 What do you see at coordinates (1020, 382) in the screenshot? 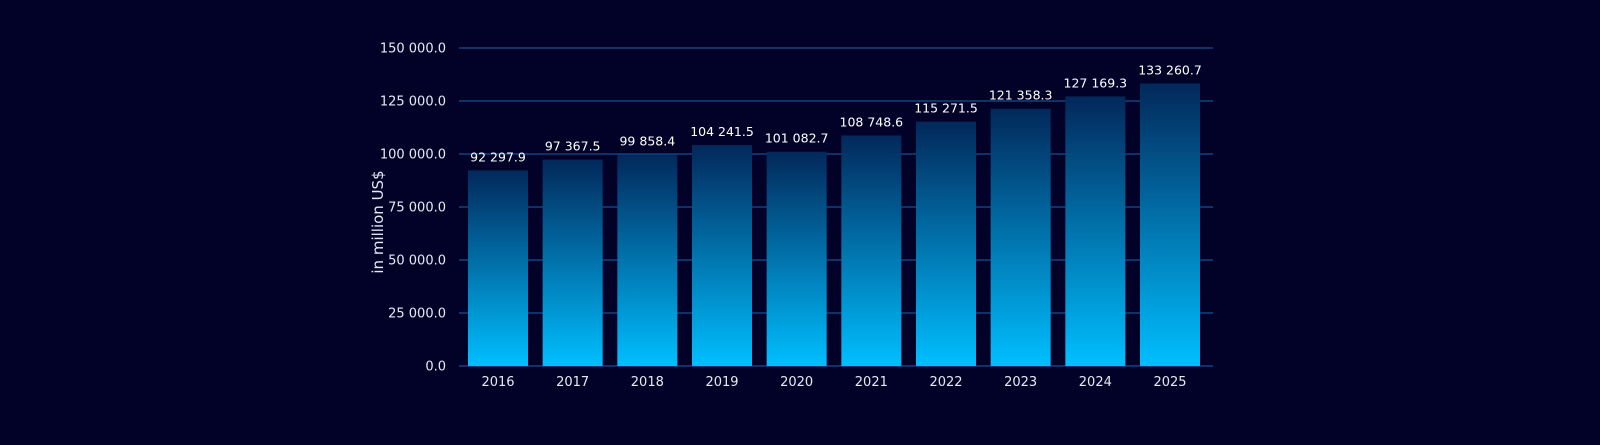
I see `x-tick-label: 2023` at bounding box center [1020, 382].